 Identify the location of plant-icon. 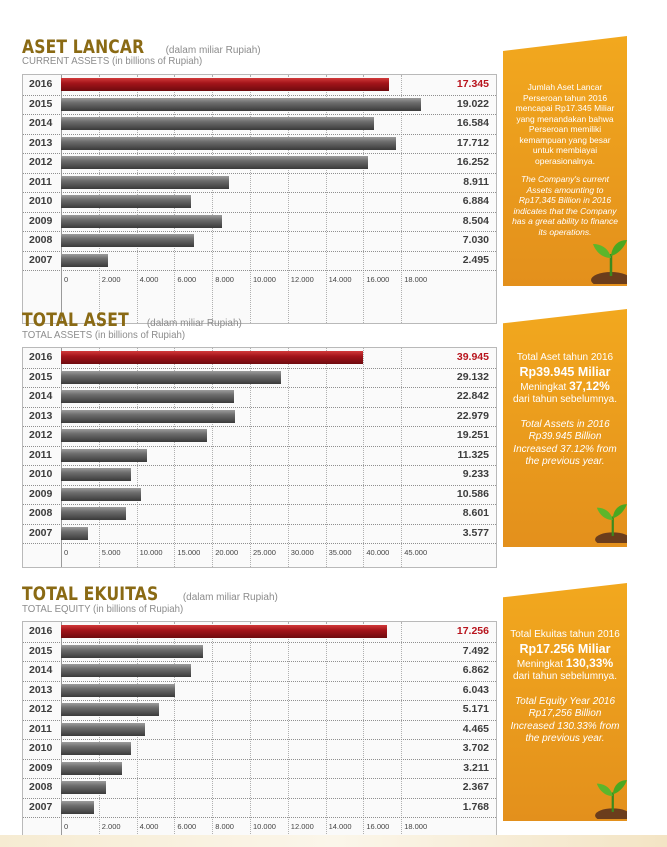
(611, 799).